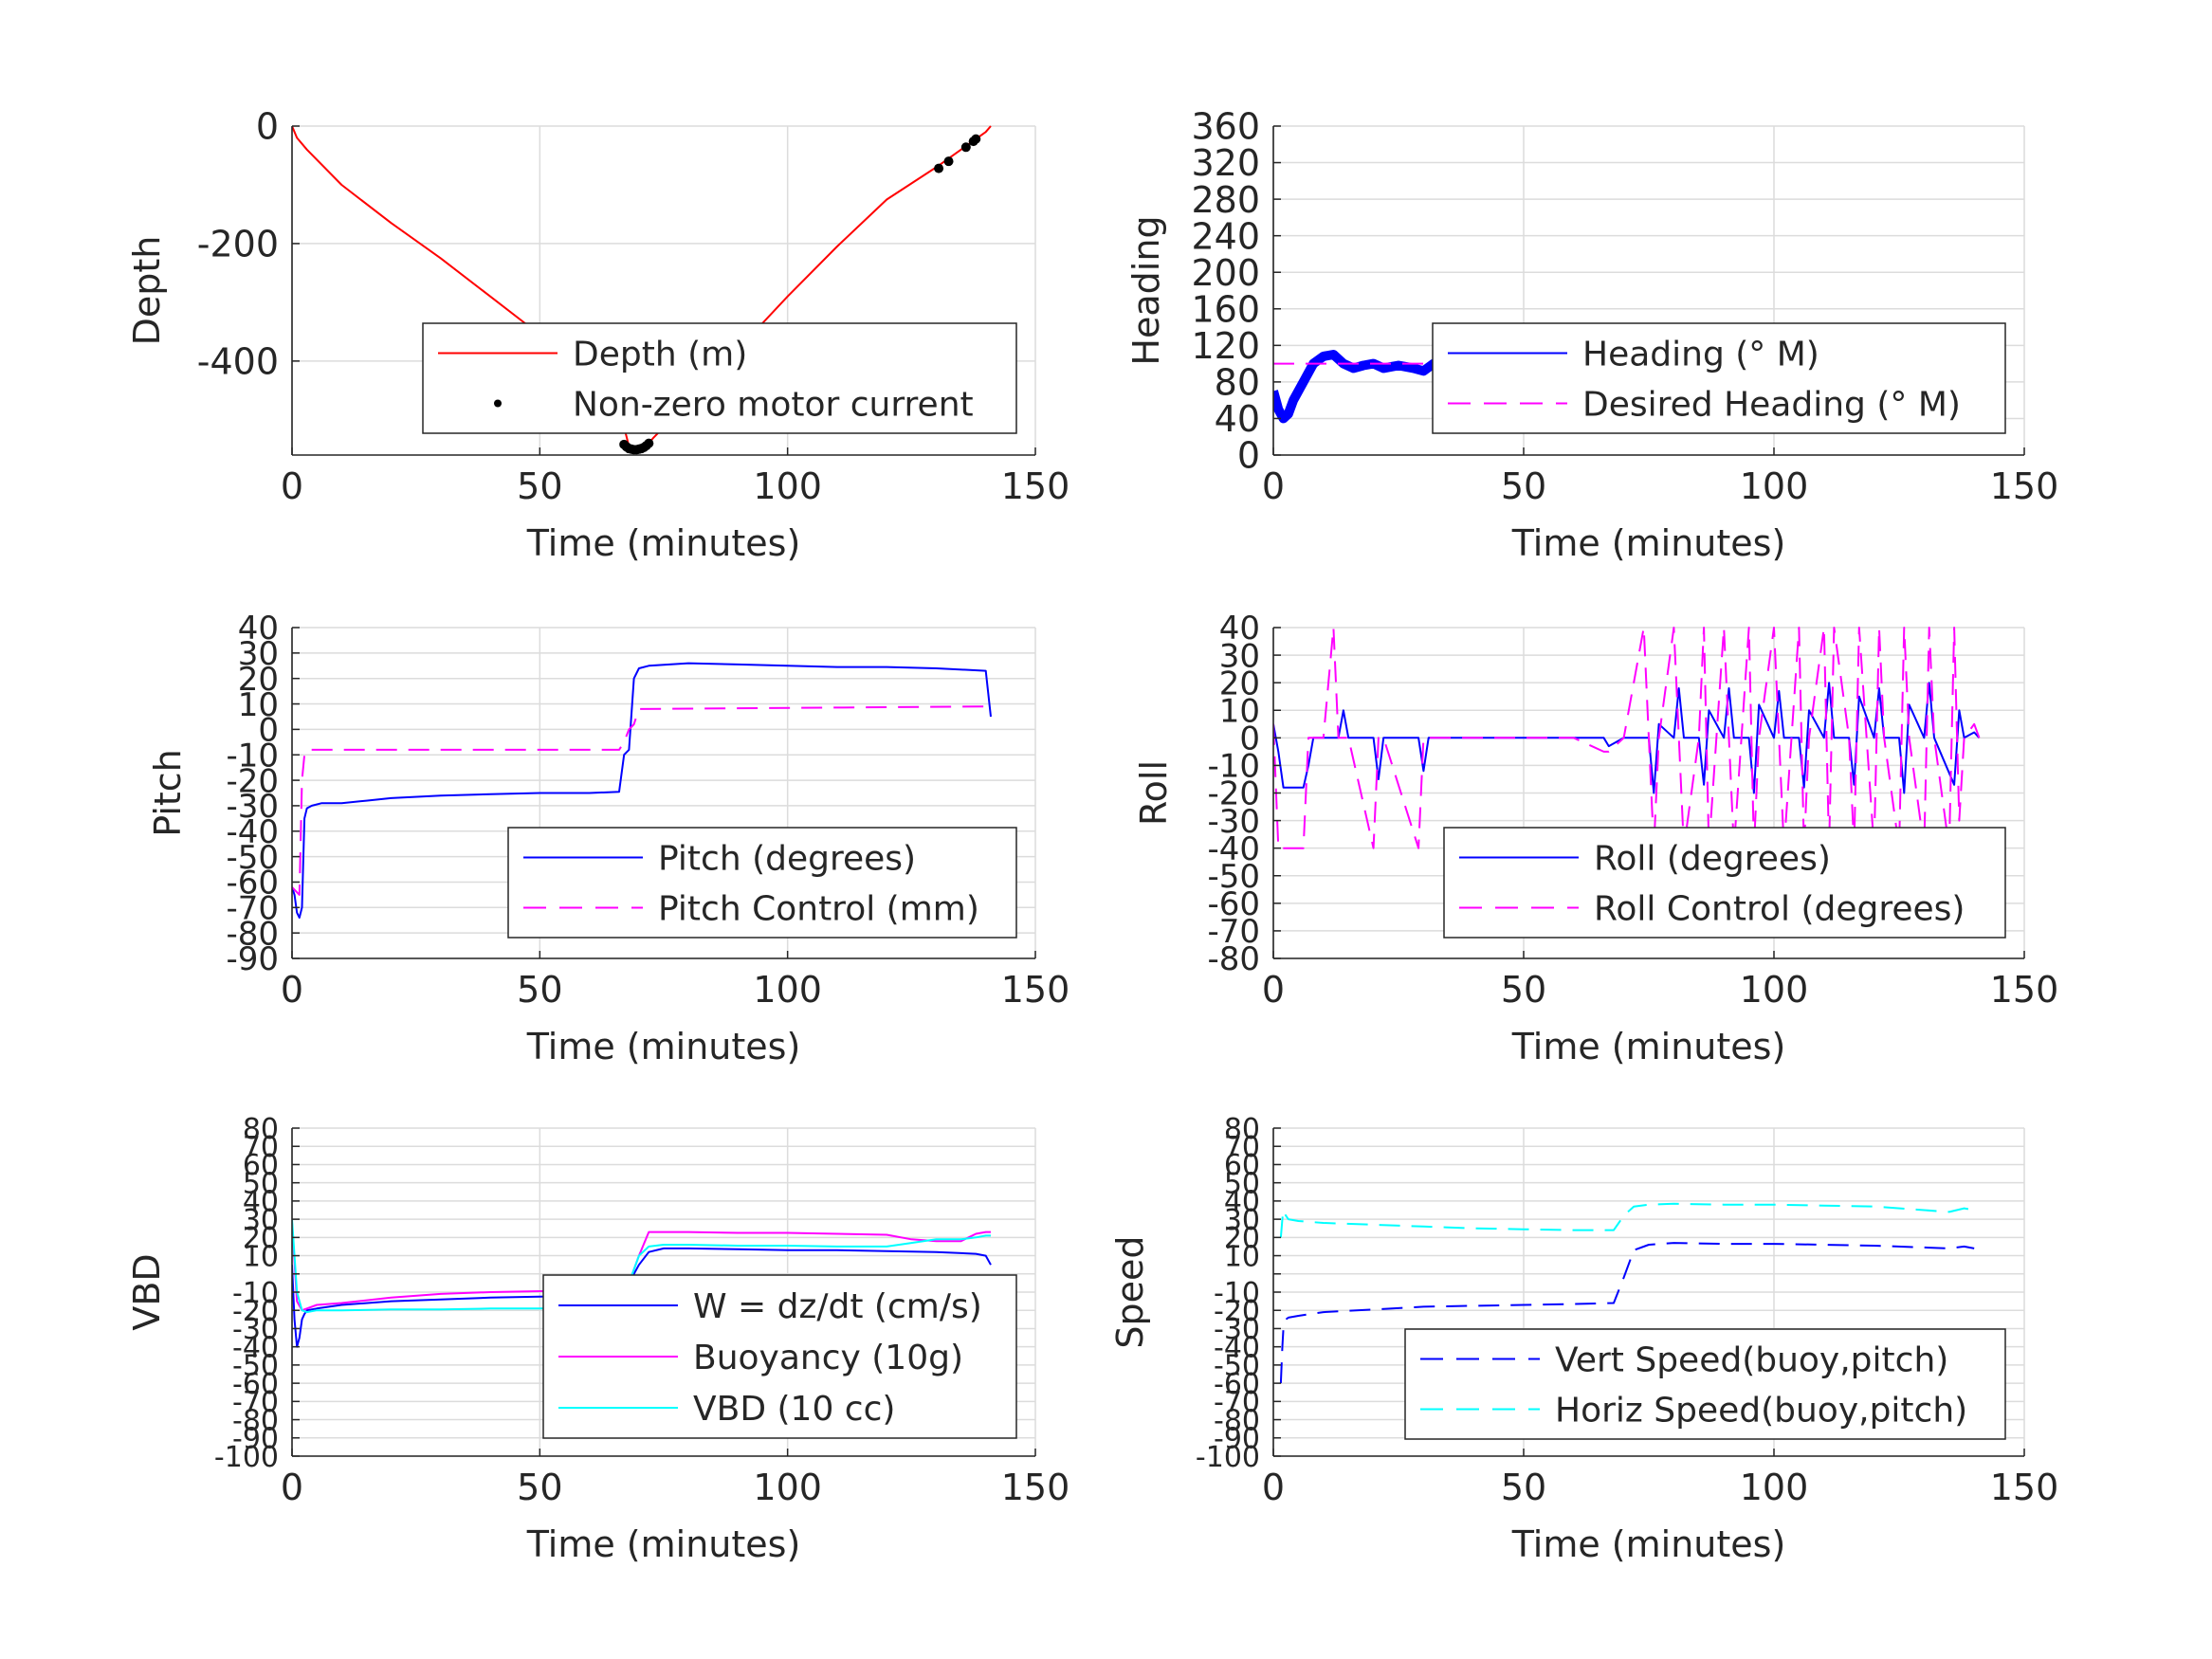  Describe the element at coordinates (147, 1291) in the screenshot. I see `y-axis-label: VBD` at that location.